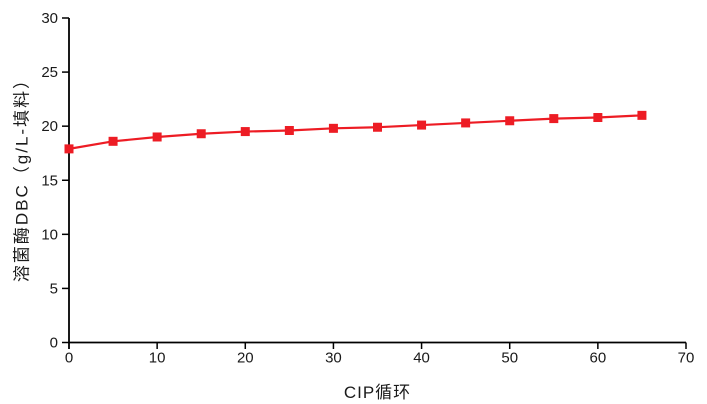 The height and width of the screenshot is (404, 707). What do you see at coordinates (421, 358) in the screenshot?
I see `x-tick-label: 40` at bounding box center [421, 358].